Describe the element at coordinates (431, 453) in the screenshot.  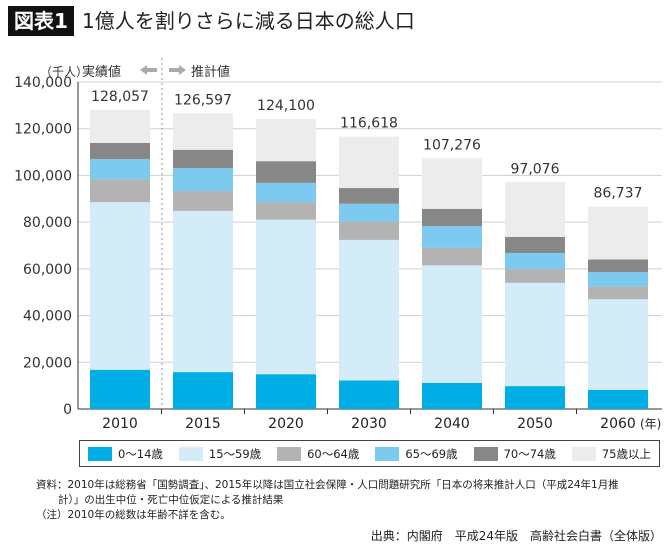
I see `legend-label: 65〜69歳` at that location.